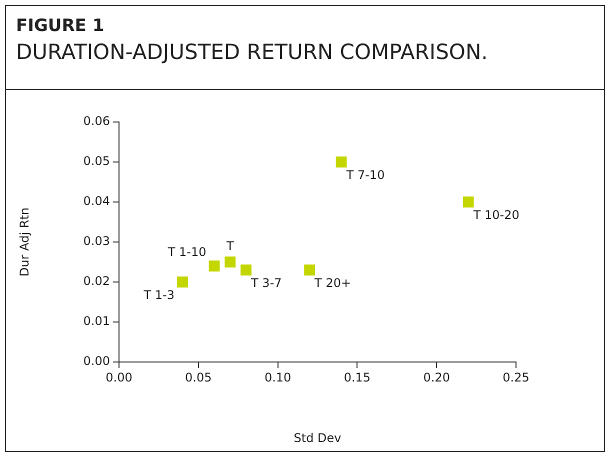 Image resolution: width=608 pixels, height=459 pixels. Describe the element at coordinates (252, 52) in the screenshot. I see `chart-subtitle: DURATION-ADJUSTED RETURN COMPARISON.` at that location.